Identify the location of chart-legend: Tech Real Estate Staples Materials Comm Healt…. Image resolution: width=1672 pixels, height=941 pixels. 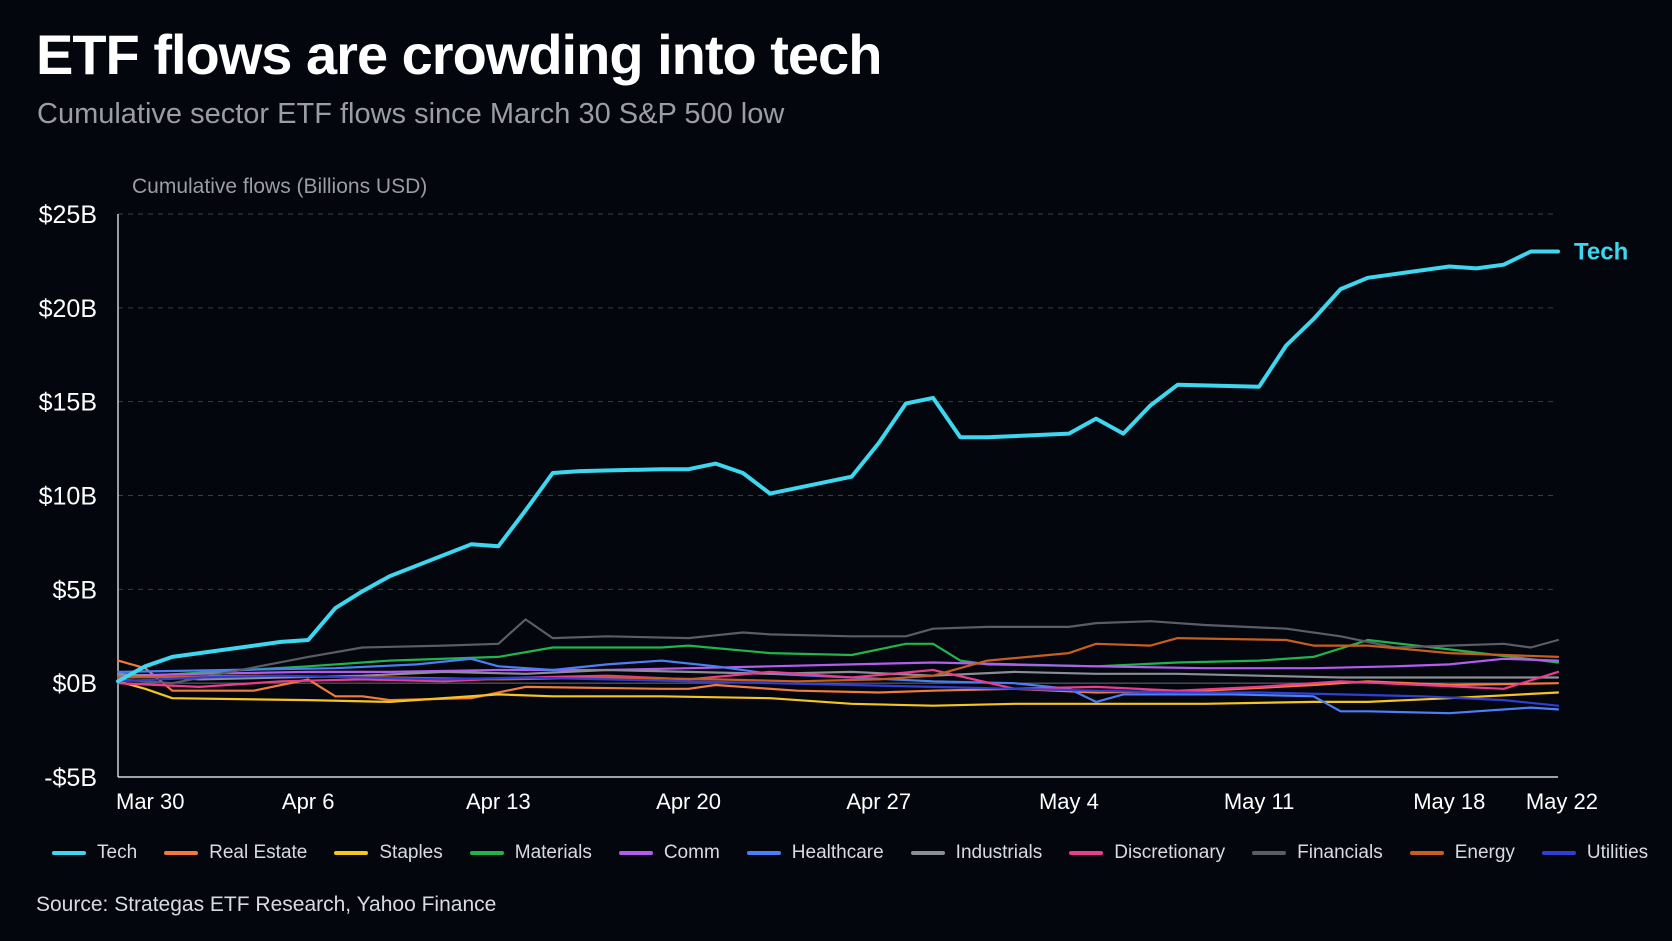
(862, 853).